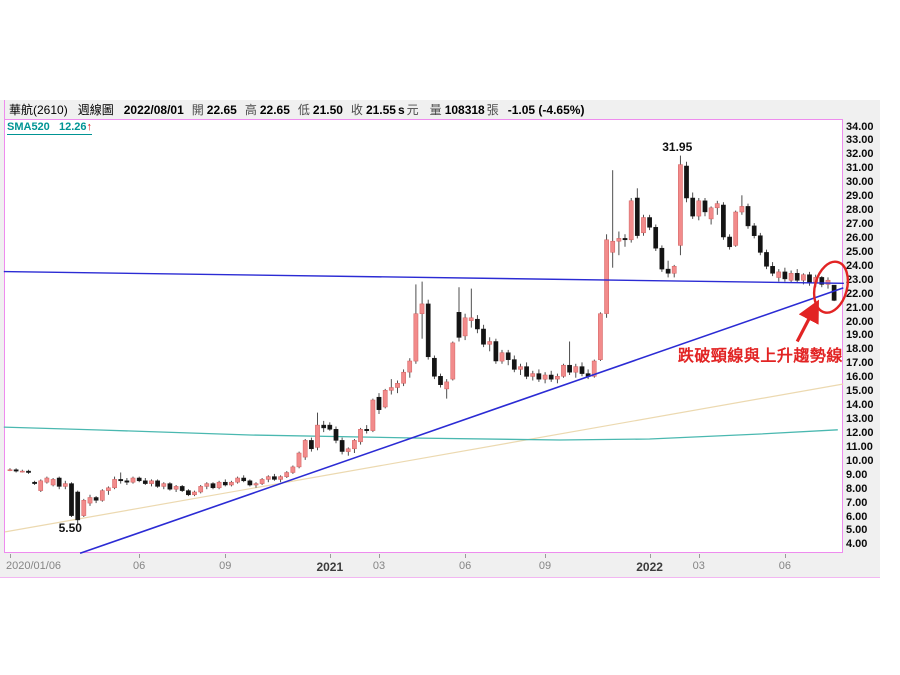  I want to click on y-axis-label: 6.00, so click(857, 516).